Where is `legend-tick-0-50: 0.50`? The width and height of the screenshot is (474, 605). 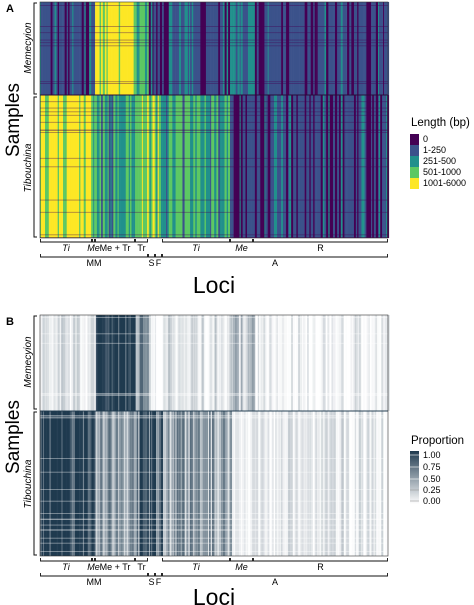
legend-tick-0-50: 0.50 is located at coordinates (432, 479).